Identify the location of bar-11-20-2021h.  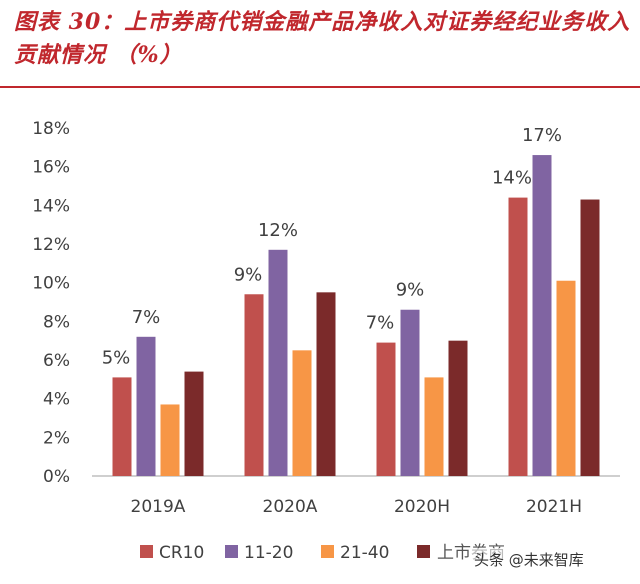
(542, 316).